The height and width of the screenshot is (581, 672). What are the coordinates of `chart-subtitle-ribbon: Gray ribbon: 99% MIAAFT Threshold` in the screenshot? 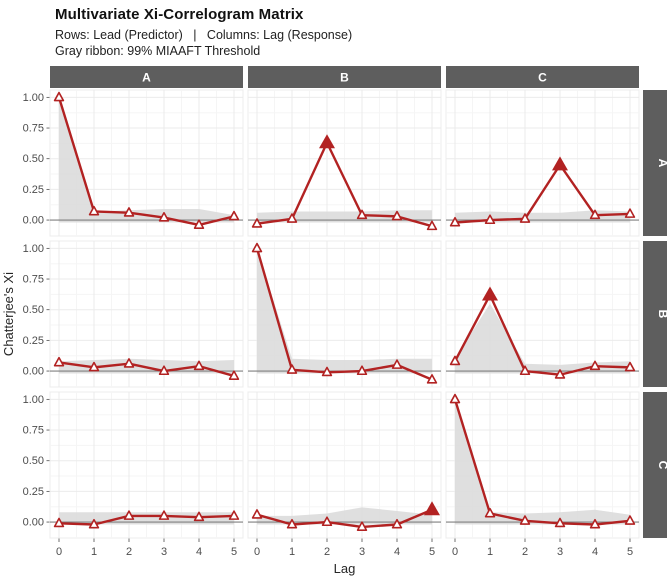 It's located at (158, 51).